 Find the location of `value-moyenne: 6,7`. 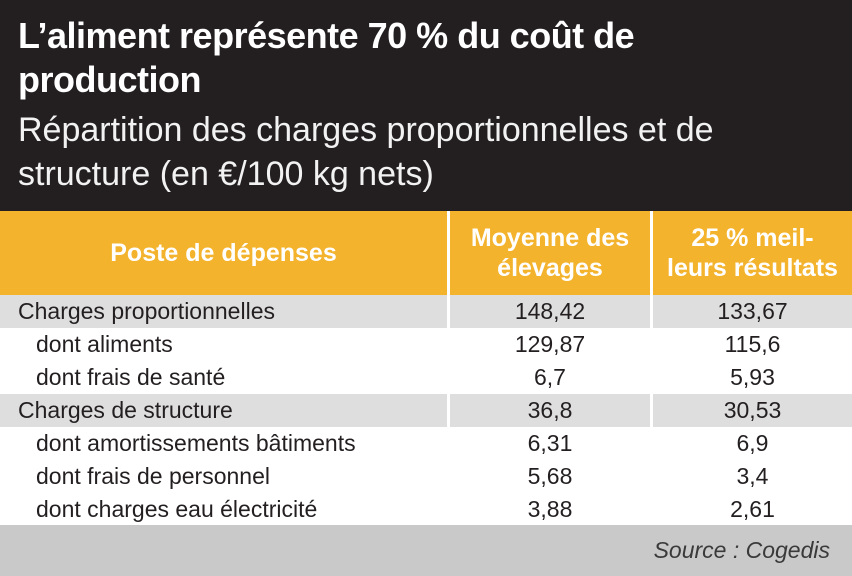

value-moyenne: 6,7 is located at coordinates (550, 377).